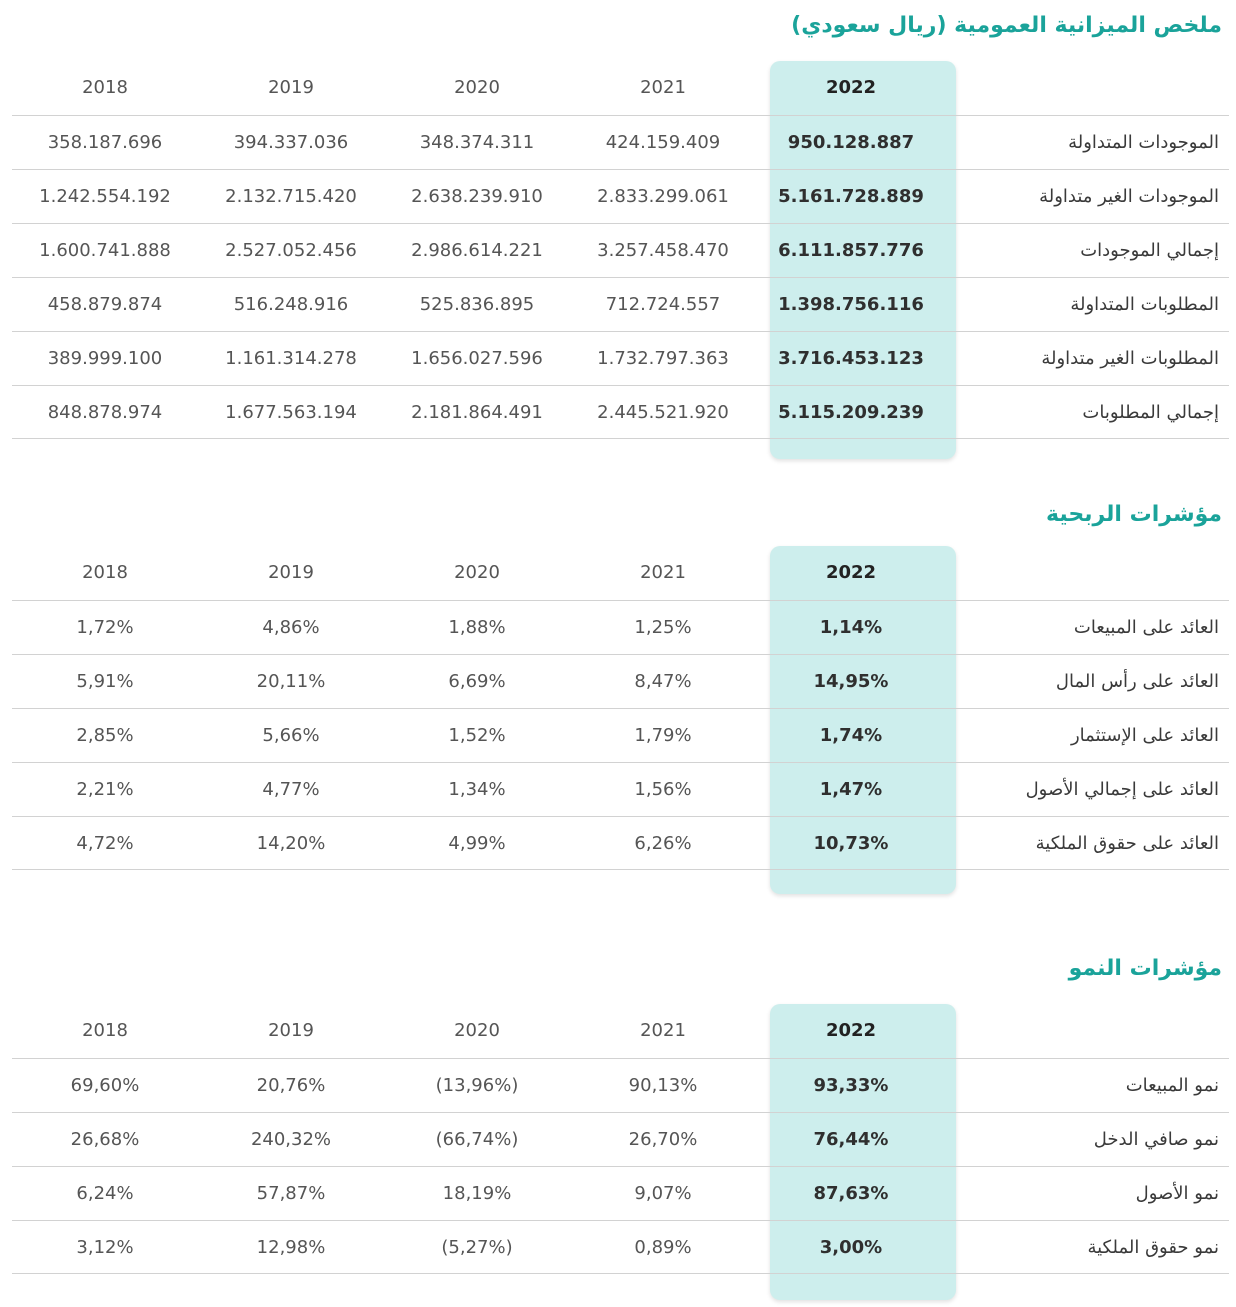  Describe the element at coordinates (477, 142) in the screenshot. I see `value-2020: 348.374.311` at that location.